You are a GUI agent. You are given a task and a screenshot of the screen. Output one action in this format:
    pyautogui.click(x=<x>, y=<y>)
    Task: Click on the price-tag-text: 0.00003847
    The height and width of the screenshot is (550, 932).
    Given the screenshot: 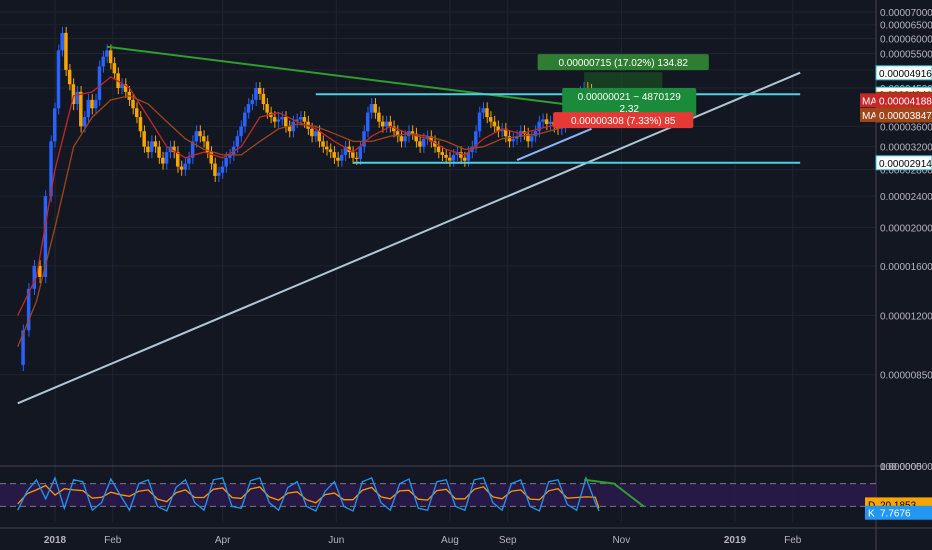 What is the action you would take?
    pyautogui.click(x=905, y=116)
    